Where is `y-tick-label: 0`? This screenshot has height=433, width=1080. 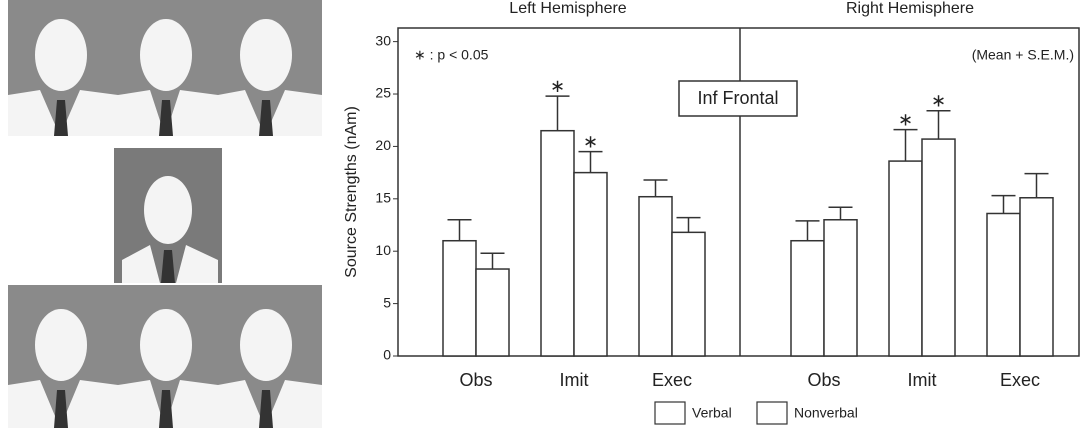
y-tick-label: 0 is located at coordinates (387, 355).